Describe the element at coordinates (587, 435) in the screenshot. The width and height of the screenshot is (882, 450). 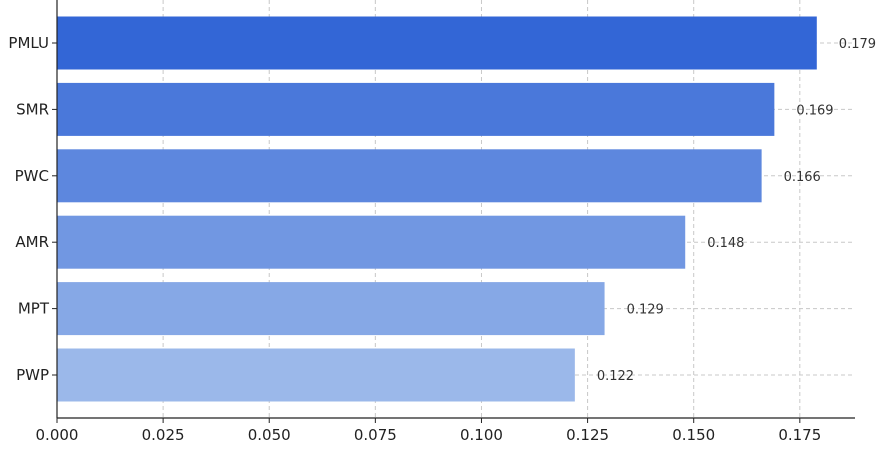
I see `x-tick-label-5: 0.125` at that location.